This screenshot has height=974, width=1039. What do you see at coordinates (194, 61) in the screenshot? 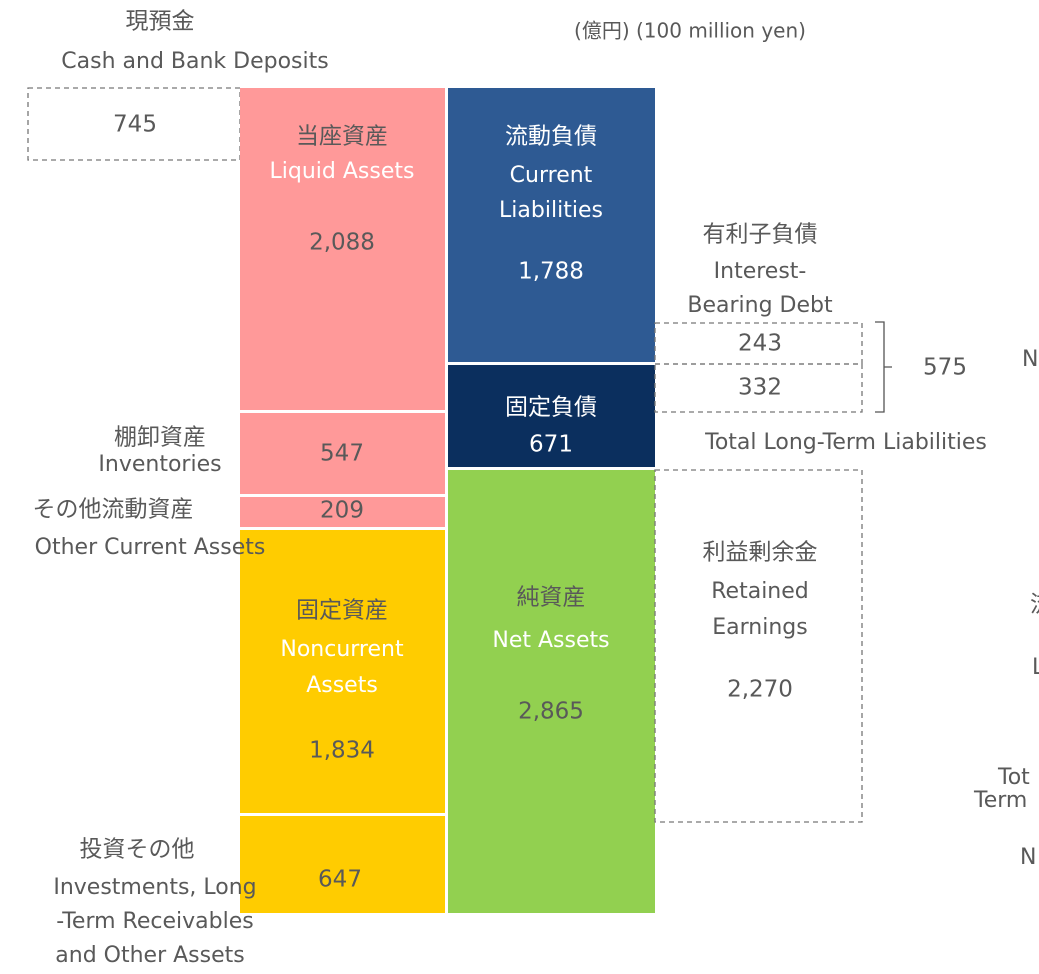
I see `cash-en: Cash and Bank Deposits` at bounding box center [194, 61].